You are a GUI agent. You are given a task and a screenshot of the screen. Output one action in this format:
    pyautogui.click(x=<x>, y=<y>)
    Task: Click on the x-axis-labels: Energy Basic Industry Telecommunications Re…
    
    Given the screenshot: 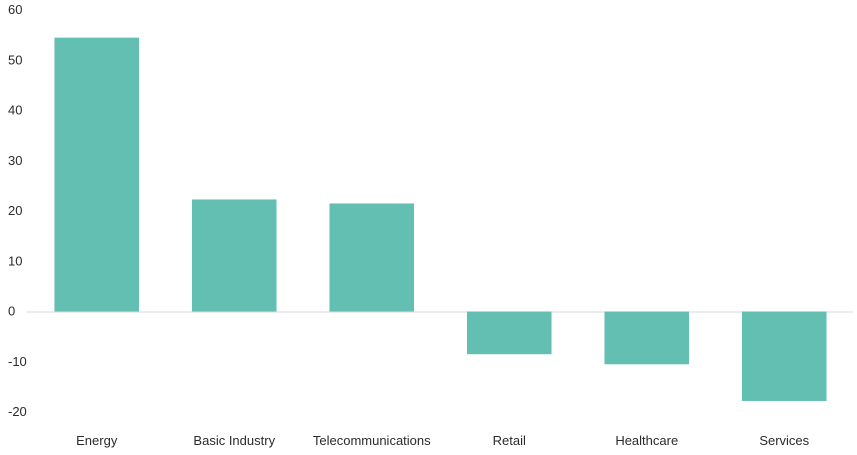 What is the action you would take?
    pyautogui.click(x=443, y=440)
    